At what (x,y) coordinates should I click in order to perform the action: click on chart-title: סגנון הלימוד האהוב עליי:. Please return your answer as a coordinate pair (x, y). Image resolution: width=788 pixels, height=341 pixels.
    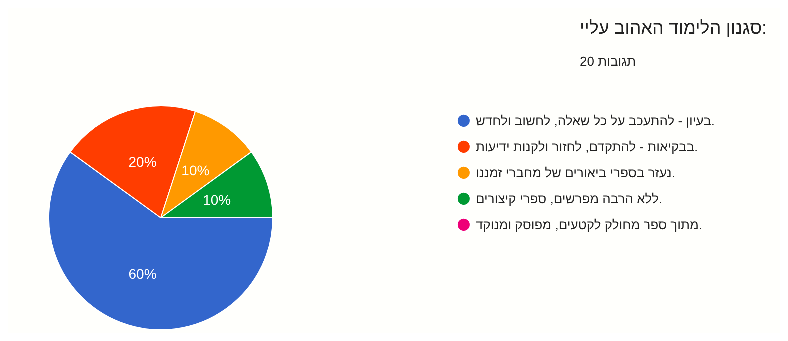
    Looking at the image, I should click on (674, 28).